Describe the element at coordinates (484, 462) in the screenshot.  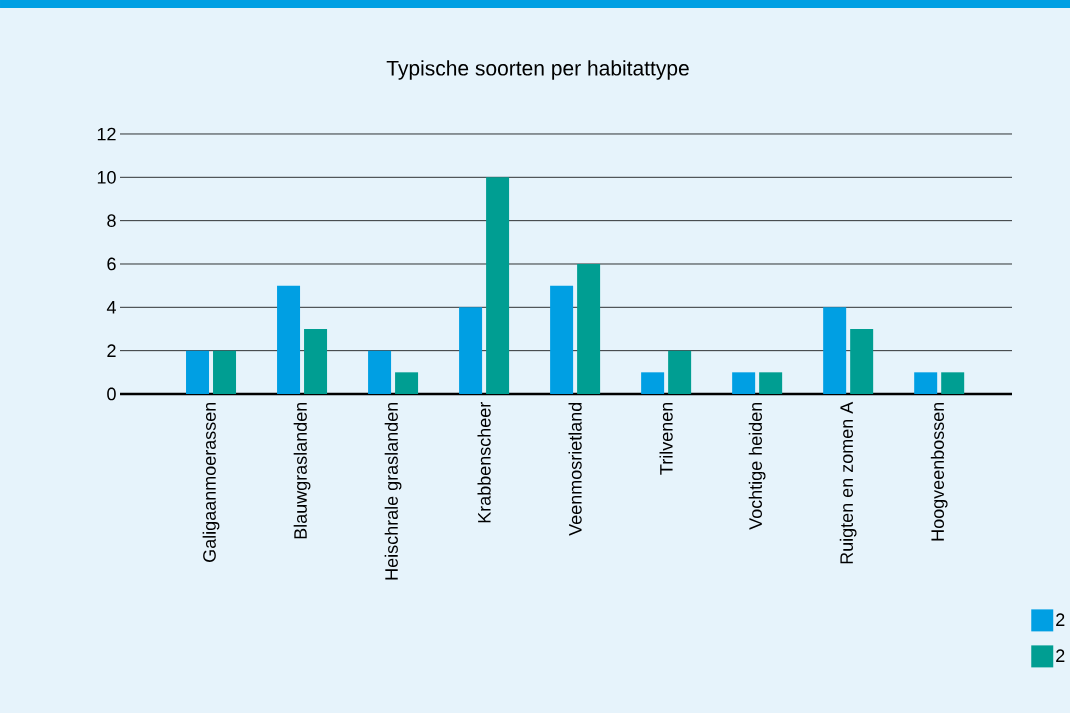
I see `x-tick-label: Krabbenscheer` at that location.